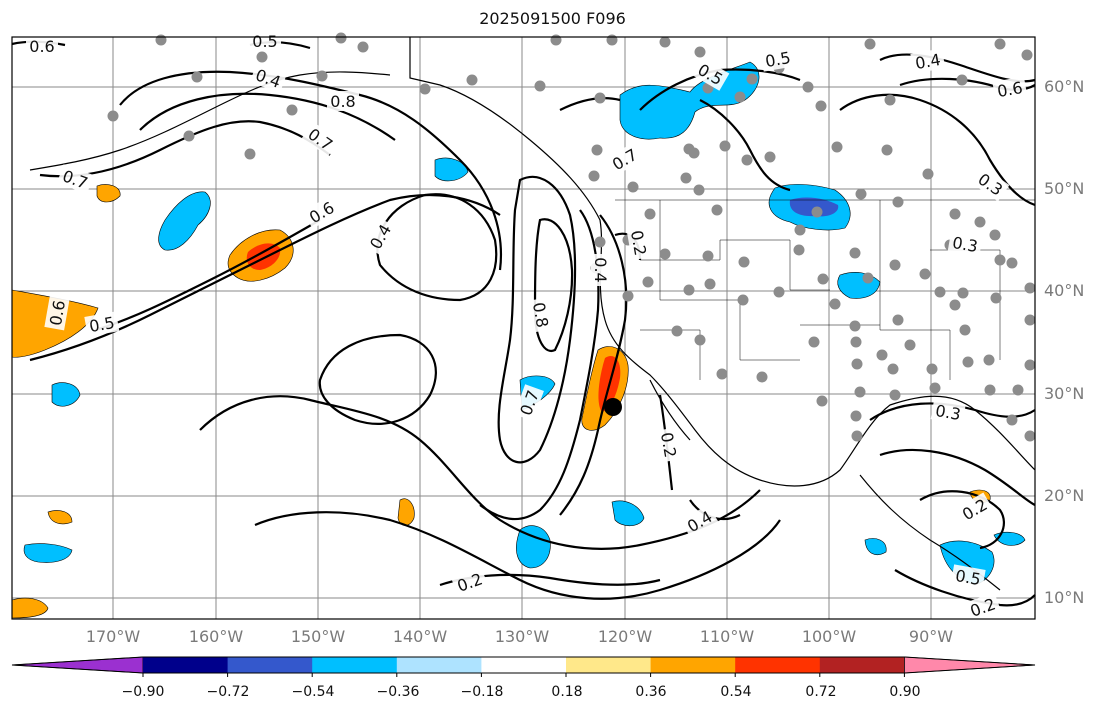 Image resolution: width=1105 pixels, height=712 pixels. Describe the element at coordinates (651, 692) in the screenshot. I see `colorbar-tick-label: 0.36` at that location.